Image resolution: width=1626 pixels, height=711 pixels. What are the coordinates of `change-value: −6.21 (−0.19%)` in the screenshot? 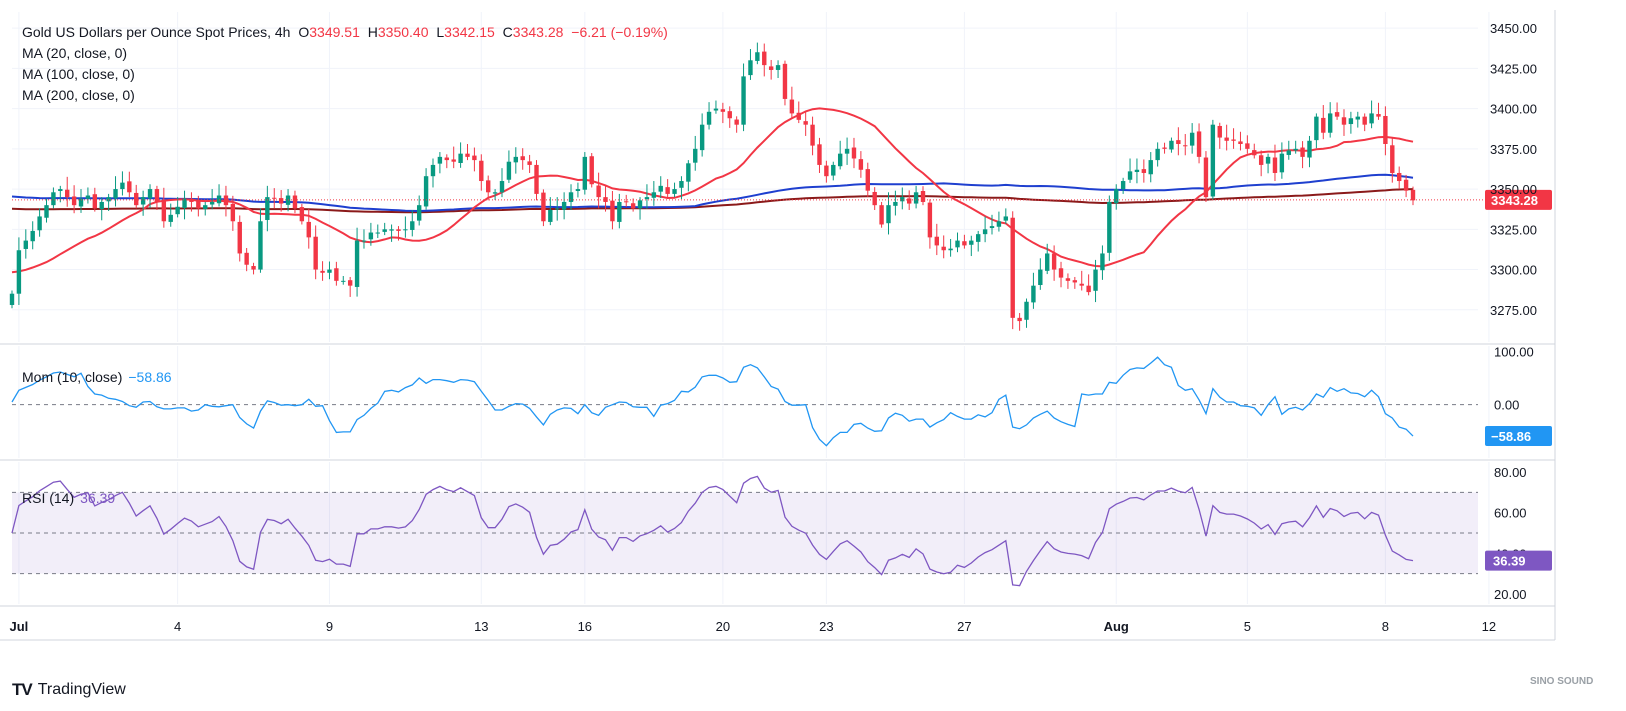 It's located at (619, 32).